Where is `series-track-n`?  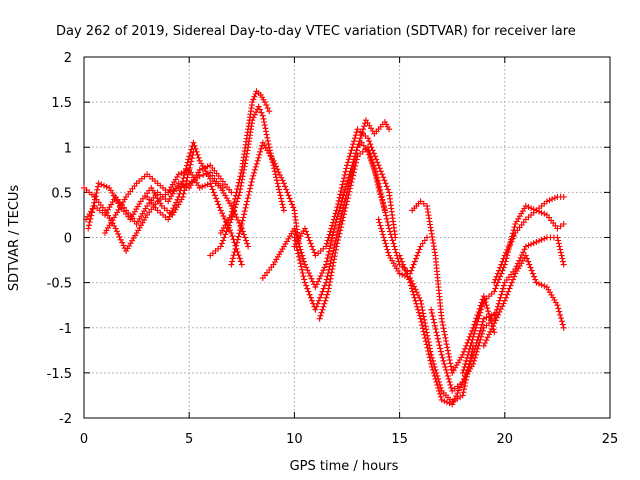
series-track-n is located at coordinates (447, 330).